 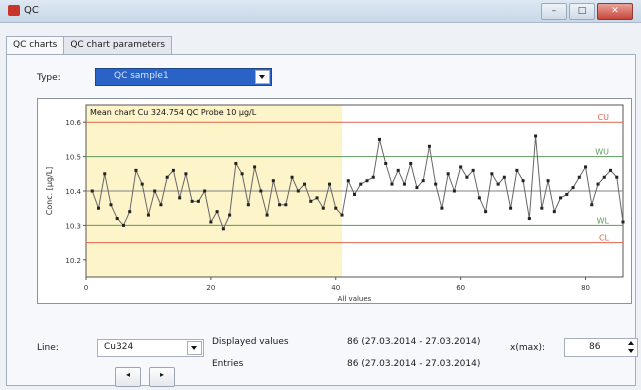 I want to click on entries-label: Entries, so click(x=228, y=364).